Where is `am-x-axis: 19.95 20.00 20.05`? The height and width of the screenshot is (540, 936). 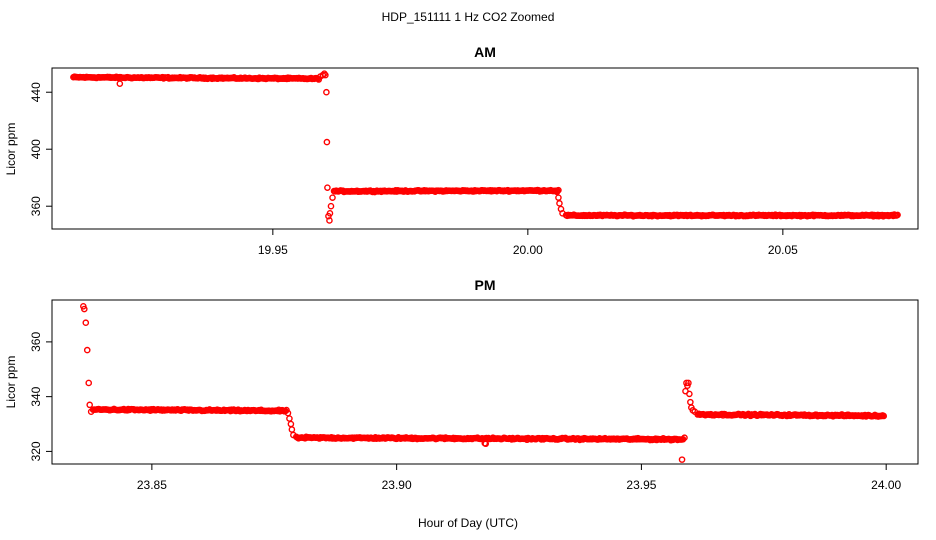 am-x-axis: 19.95 20.00 20.05 is located at coordinates (528, 243).